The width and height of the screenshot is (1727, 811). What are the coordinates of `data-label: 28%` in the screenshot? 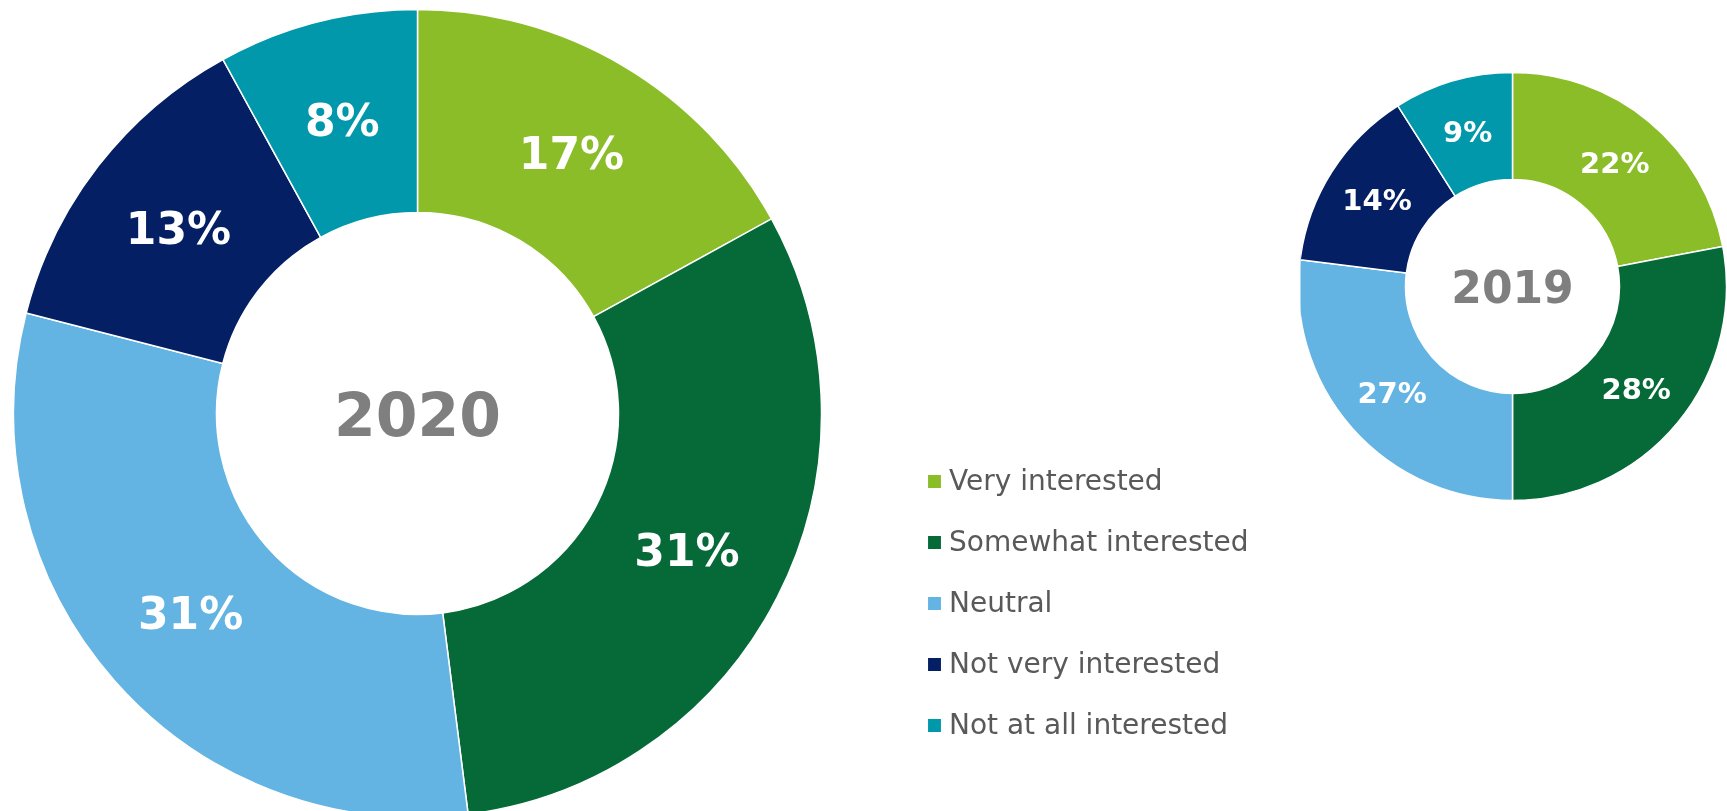 It's located at (1636, 388).